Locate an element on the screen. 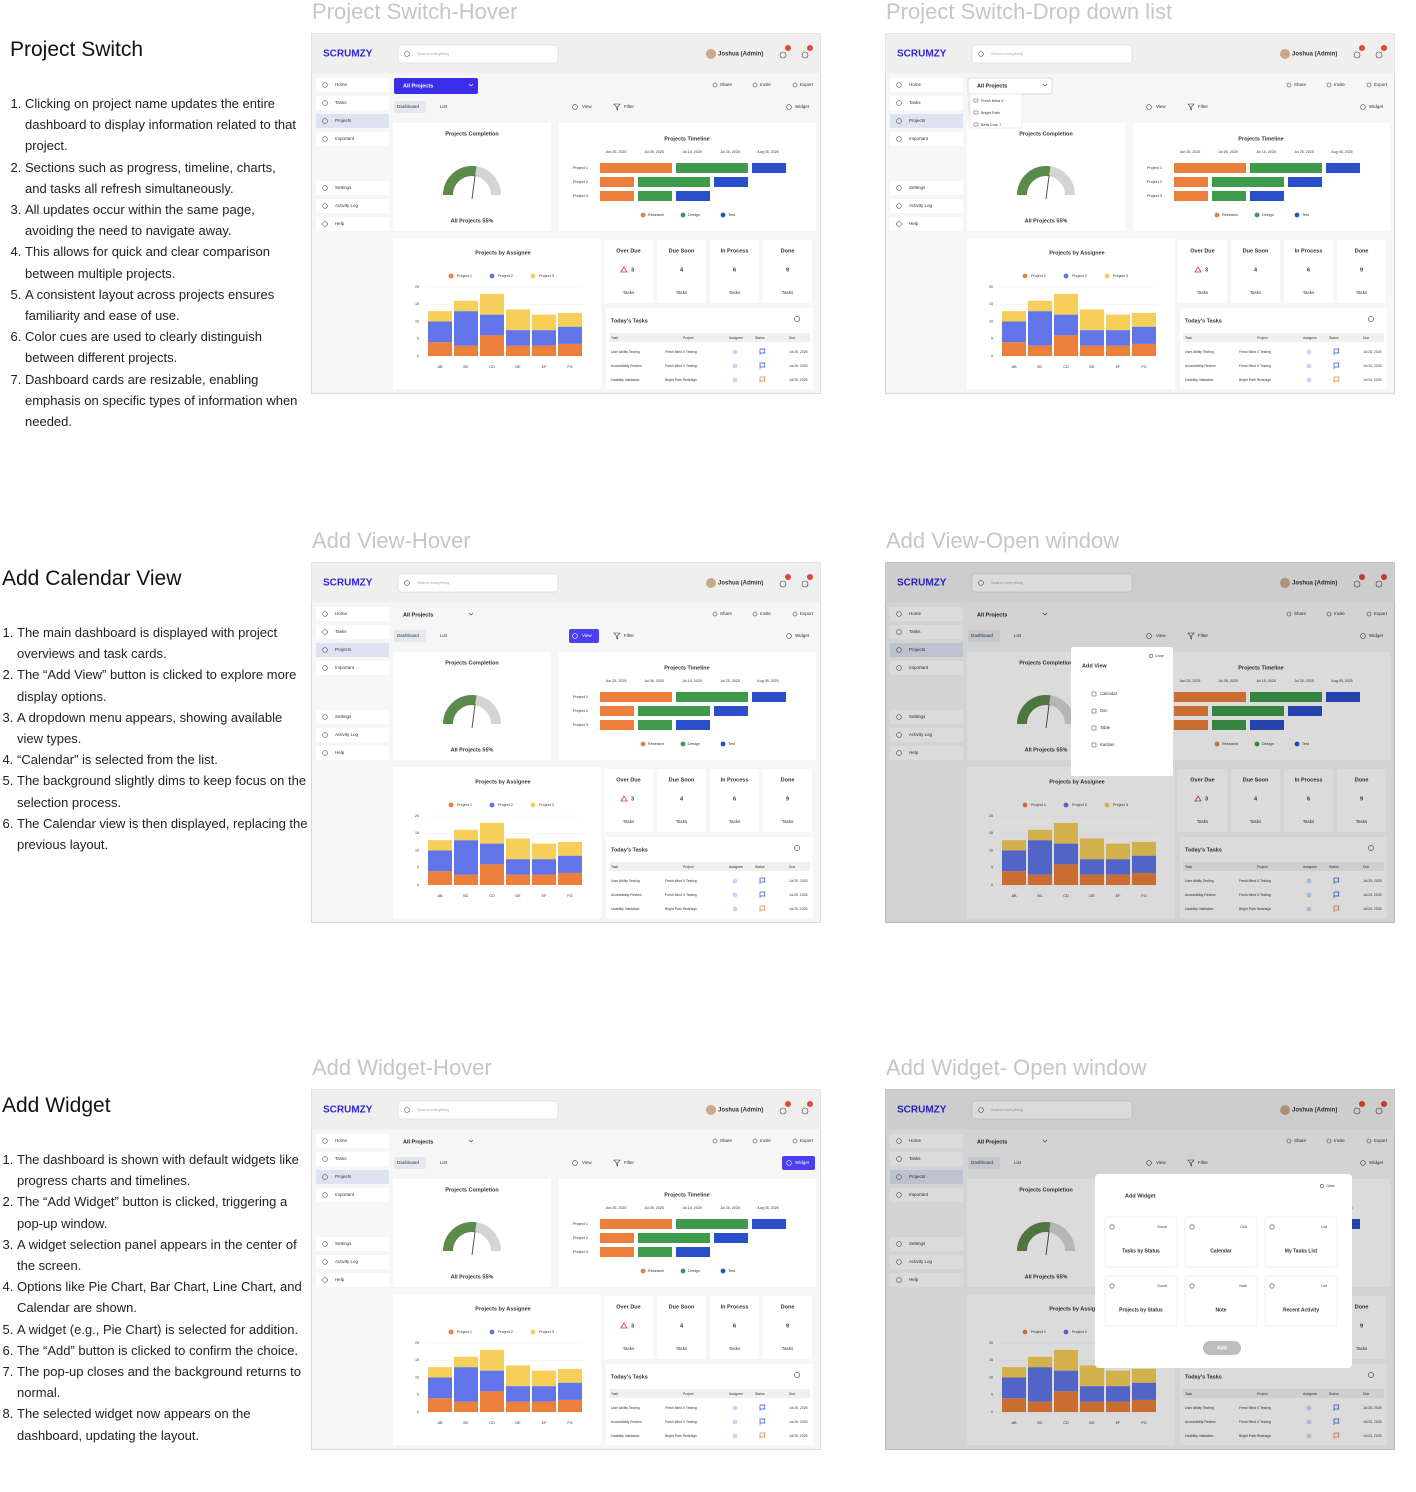 This screenshot has height=1492, width=1416. dropdown-item: Fresh Mind X is located at coordinates (992, 101).